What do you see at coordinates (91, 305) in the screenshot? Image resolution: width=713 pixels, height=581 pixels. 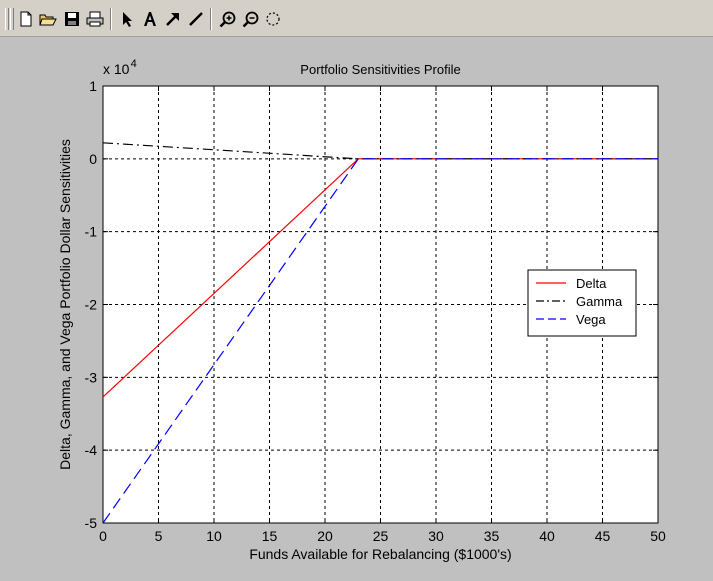 I see `y-tick-label: -2` at bounding box center [91, 305].